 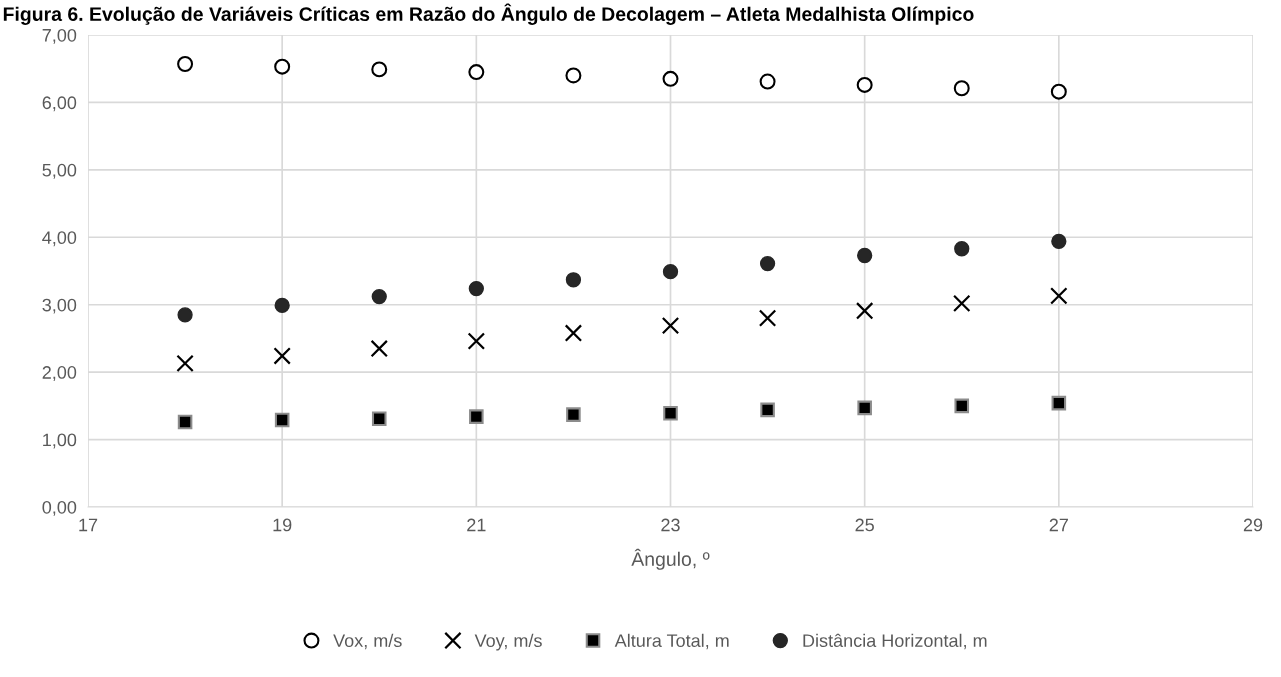 I want to click on x-tick-label: 25, so click(x=864, y=525).